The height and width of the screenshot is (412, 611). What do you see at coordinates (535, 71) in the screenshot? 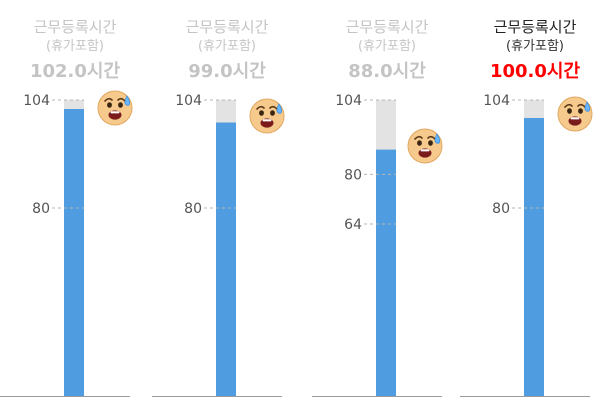
I see `hours-value: 100.0시간` at bounding box center [535, 71].